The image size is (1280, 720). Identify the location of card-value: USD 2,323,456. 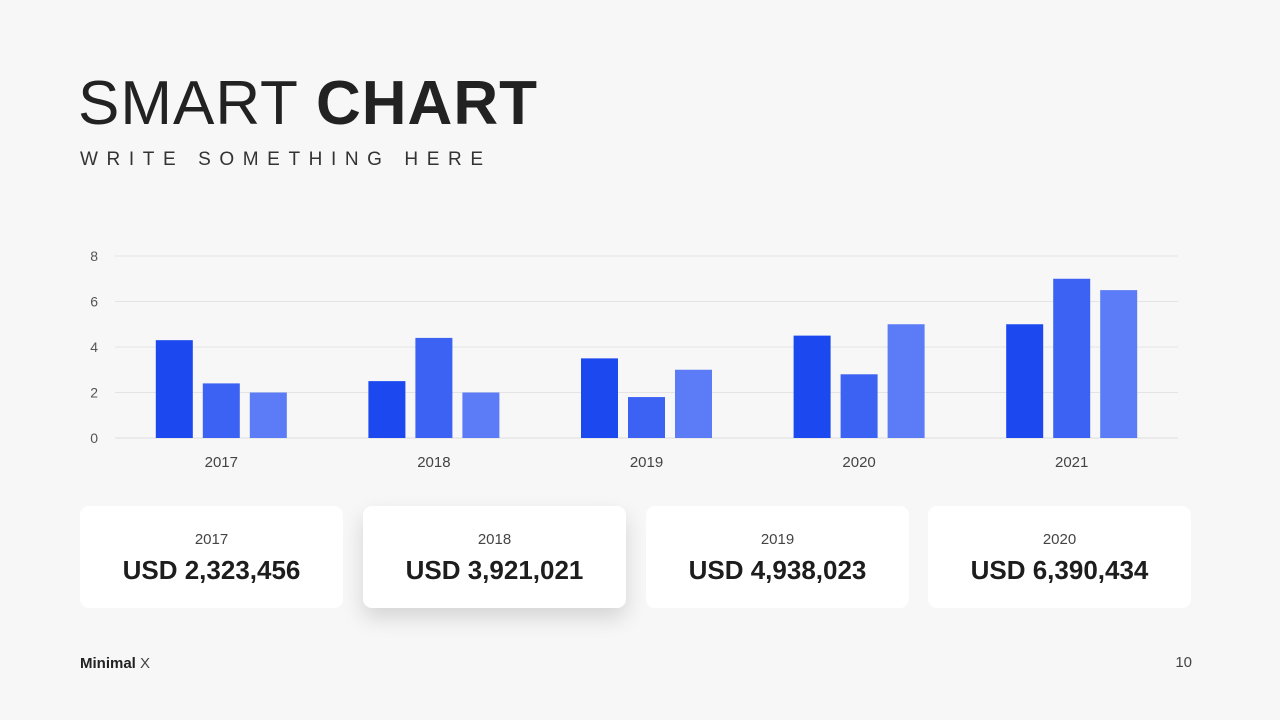
(211, 570).